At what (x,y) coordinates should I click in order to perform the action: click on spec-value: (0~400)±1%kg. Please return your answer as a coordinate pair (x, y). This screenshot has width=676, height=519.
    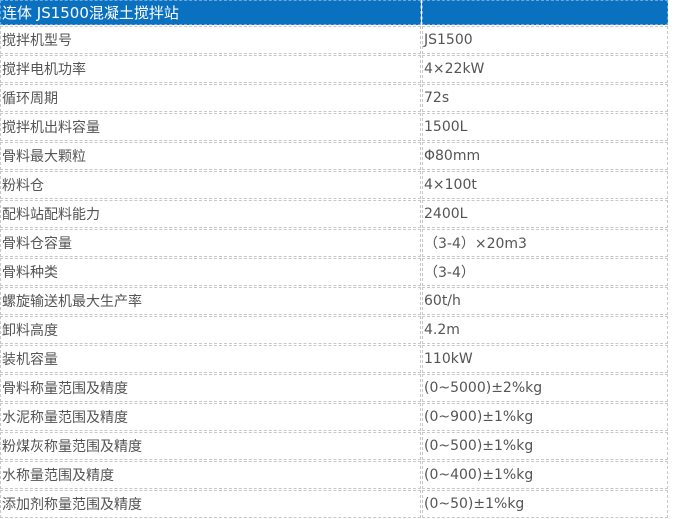
    Looking at the image, I should click on (545, 475).